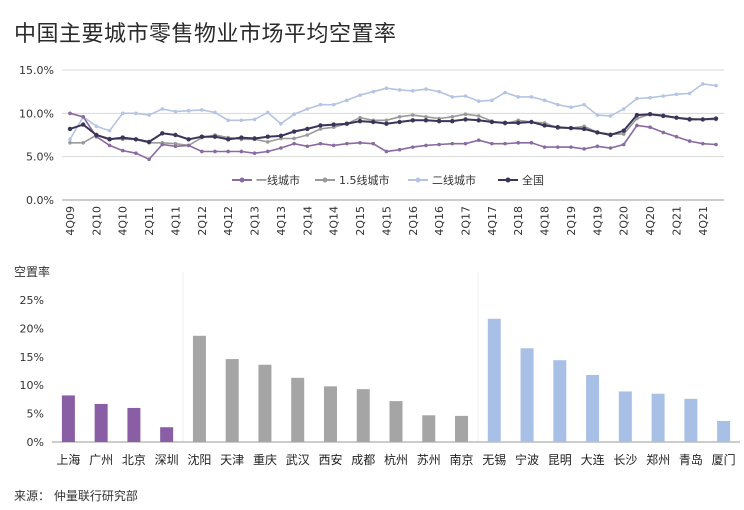  Describe the element at coordinates (703, 221) in the screenshot. I see `x-tick-label: 4Q21` at that location.